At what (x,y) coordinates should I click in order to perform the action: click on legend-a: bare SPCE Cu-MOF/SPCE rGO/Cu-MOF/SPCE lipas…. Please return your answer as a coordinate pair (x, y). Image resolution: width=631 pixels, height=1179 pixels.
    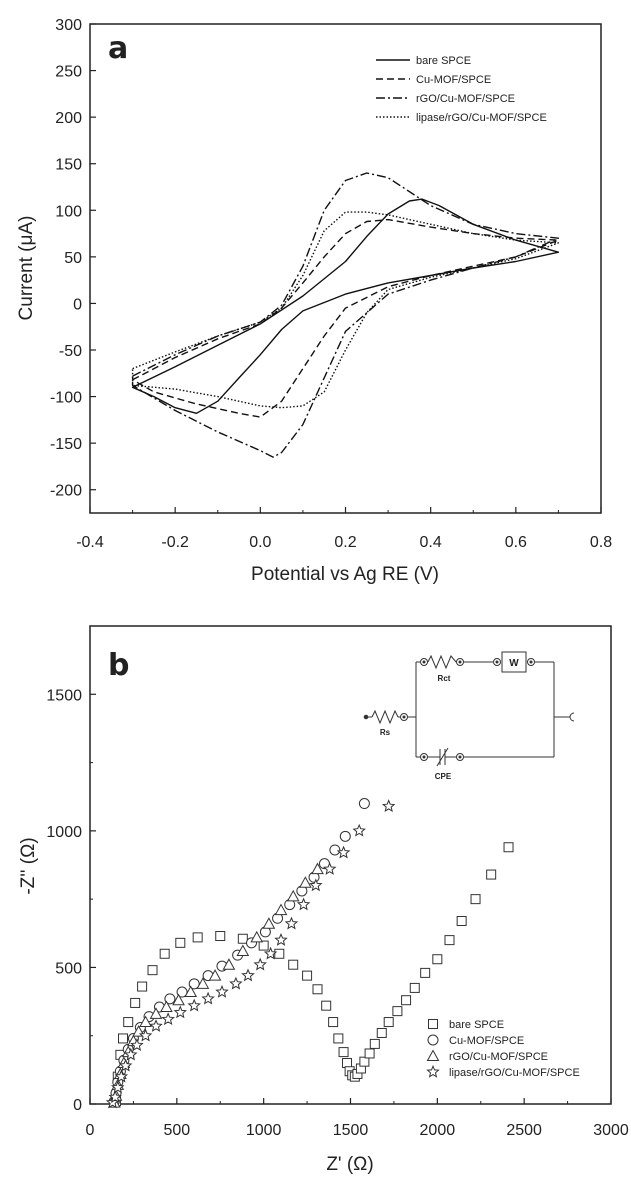
    Looking at the image, I should click on (461, 89).